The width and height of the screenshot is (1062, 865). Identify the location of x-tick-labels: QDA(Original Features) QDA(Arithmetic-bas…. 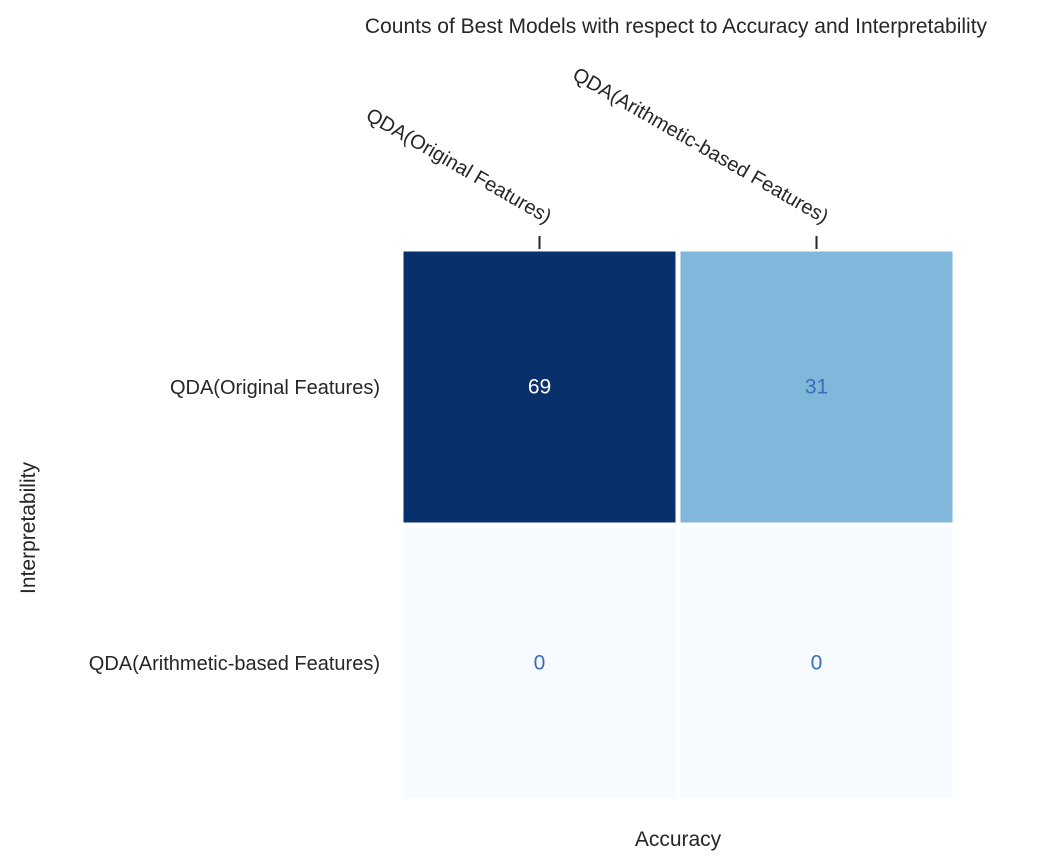
(597, 156).